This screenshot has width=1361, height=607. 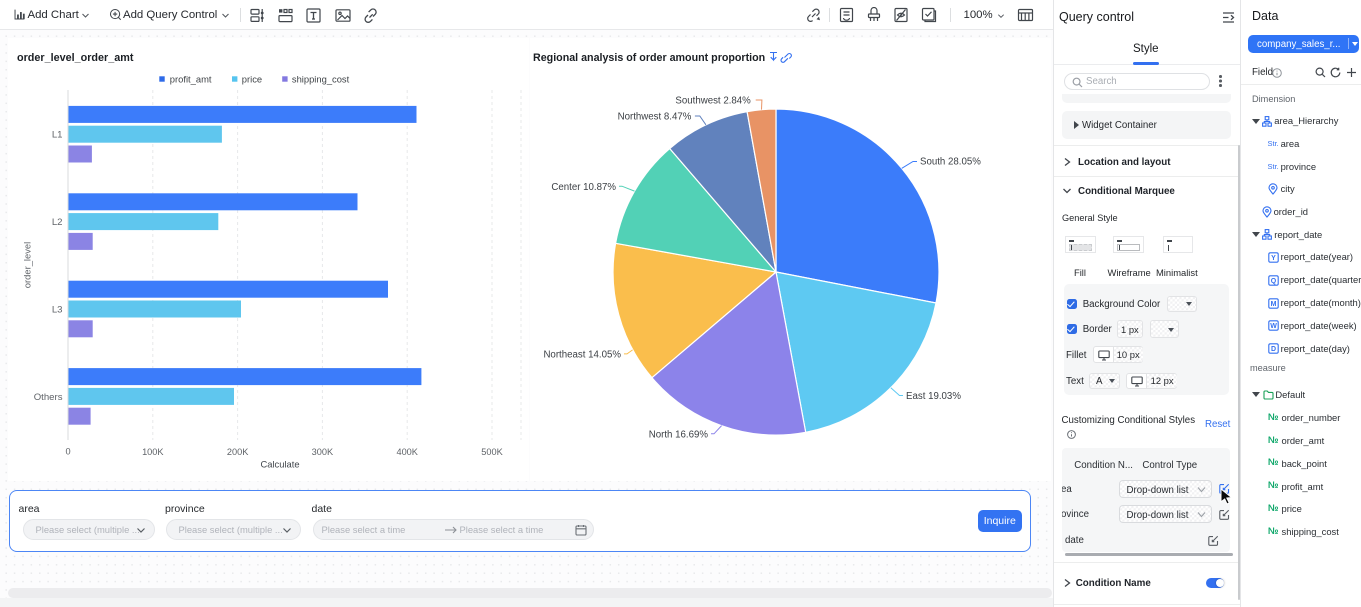 I want to click on svg-text: 200K, so click(x=238, y=452).